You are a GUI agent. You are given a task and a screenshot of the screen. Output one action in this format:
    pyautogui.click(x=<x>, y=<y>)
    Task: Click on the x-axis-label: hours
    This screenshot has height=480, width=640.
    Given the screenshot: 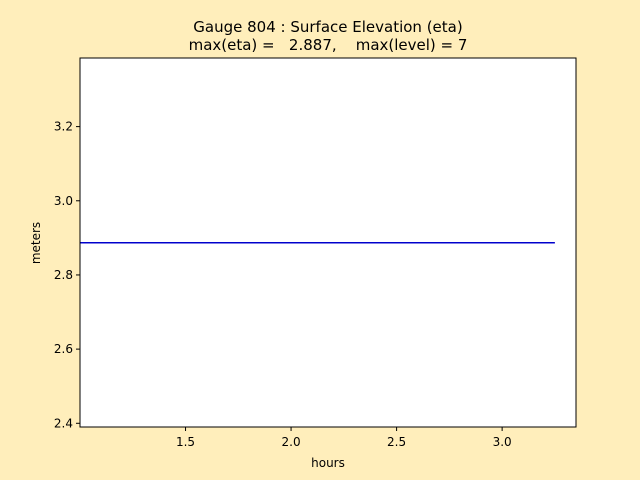 What is the action you would take?
    pyautogui.click(x=328, y=463)
    